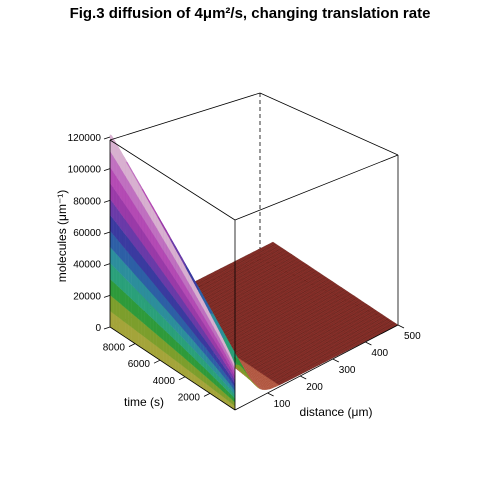 Image resolution: width=500 pixels, height=500 pixels. Describe the element at coordinates (336, 412) in the screenshot. I see `x-axis-label: distance (μm)` at that location.